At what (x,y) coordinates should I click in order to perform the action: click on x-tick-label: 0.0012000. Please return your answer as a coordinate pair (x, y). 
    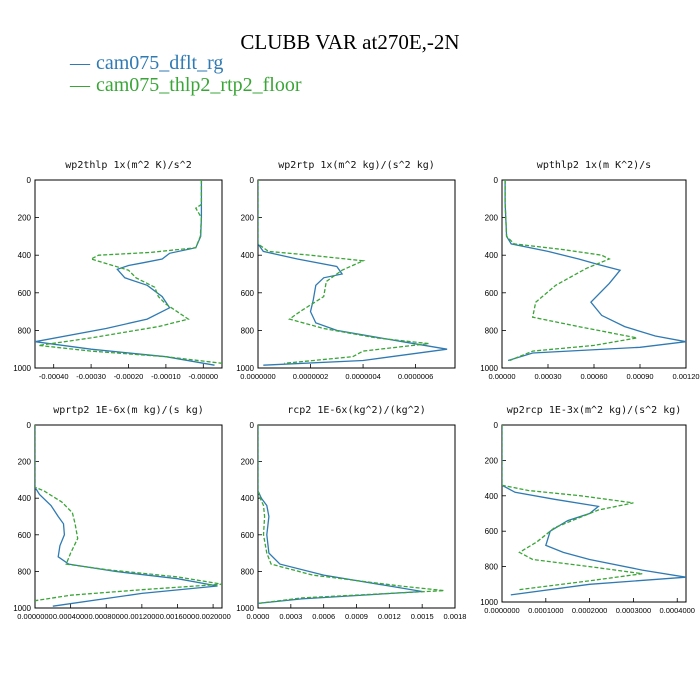
    Looking at the image, I should click on (141, 616).